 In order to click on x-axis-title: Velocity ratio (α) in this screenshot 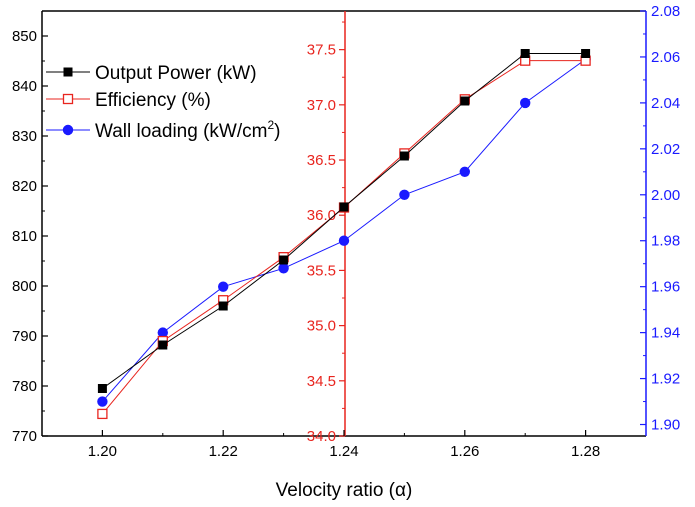, I will do `click(344, 490)`.